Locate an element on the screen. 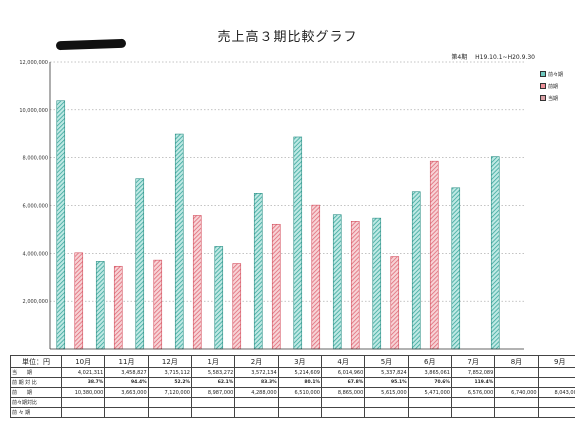  ratio2-row: 前々期対比 is located at coordinates (292, 402).